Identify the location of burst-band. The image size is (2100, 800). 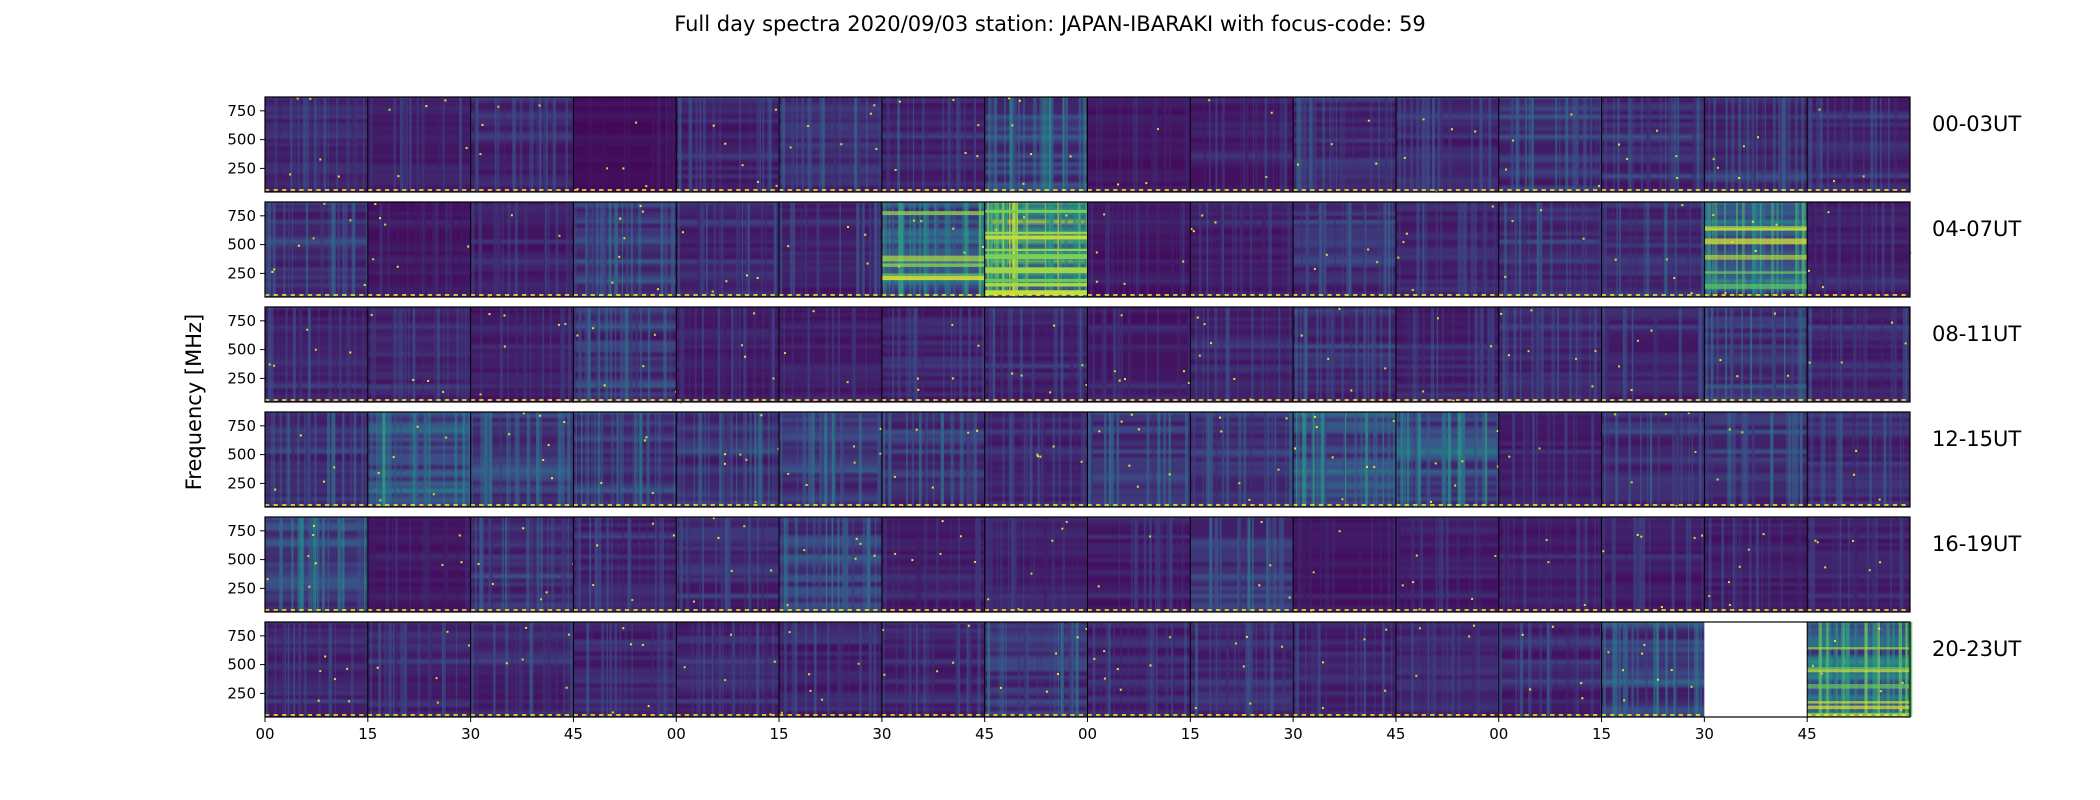
(1756, 286).